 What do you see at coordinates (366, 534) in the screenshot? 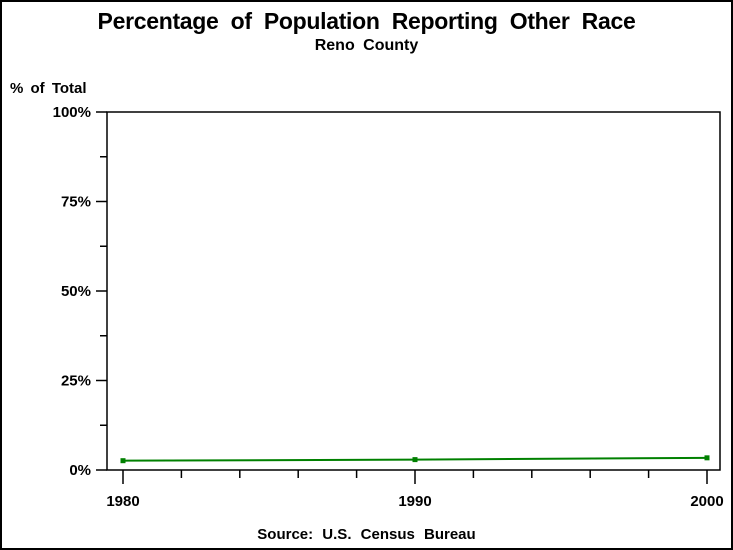
I see `source-note: Source: U.S. Census Bureau` at bounding box center [366, 534].